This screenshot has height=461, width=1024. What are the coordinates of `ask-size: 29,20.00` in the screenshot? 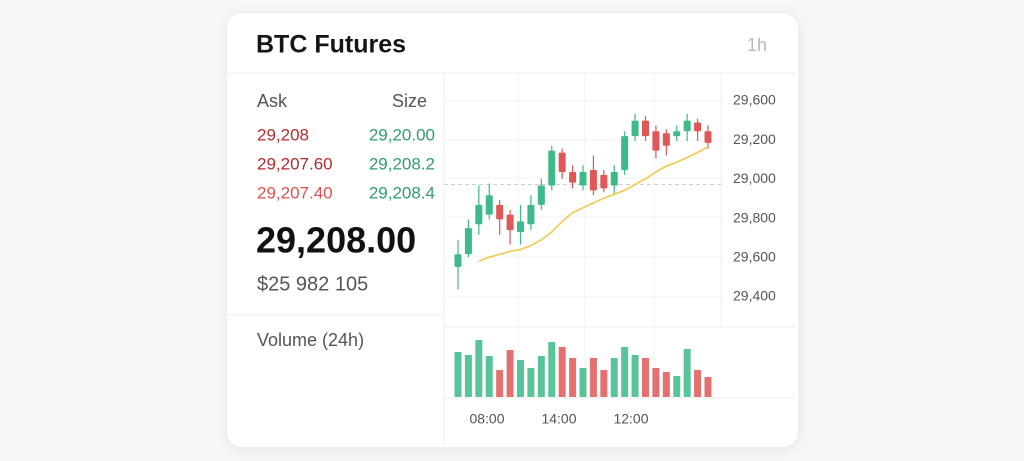 It's located at (402, 134).